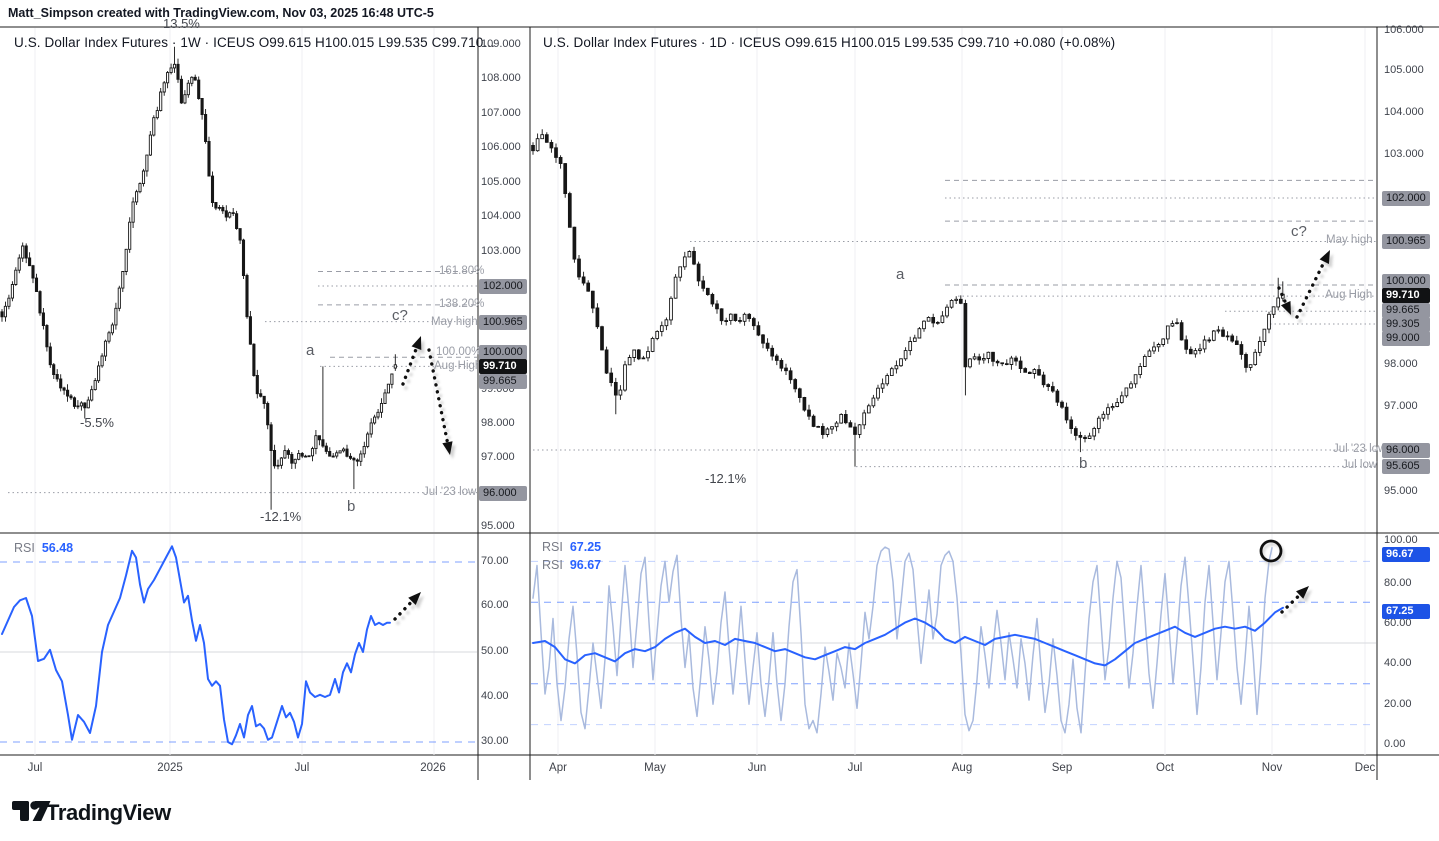 Image resolution: width=1439 pixels, height=841 pixels. Describe the element at coordinates (1398, 583) in the screenshot. I see `axis-label: 80.00` at that location.